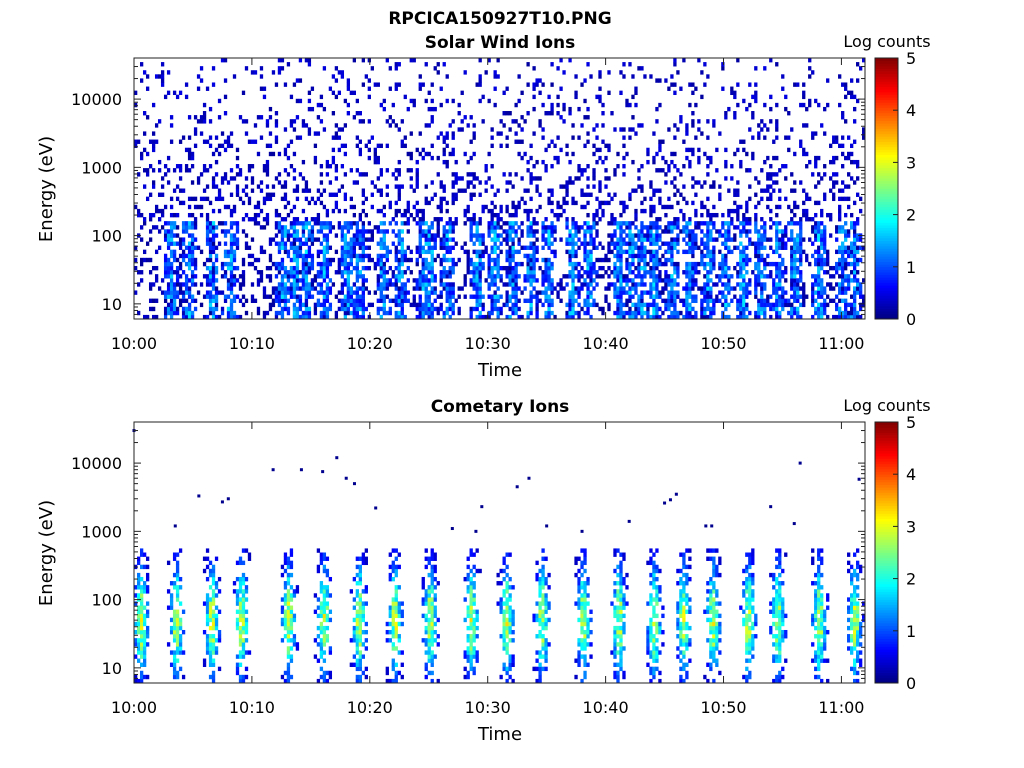  Describe the element at coordinates (886, 279) in the screenshot. I see `colorbar-step` at that location.